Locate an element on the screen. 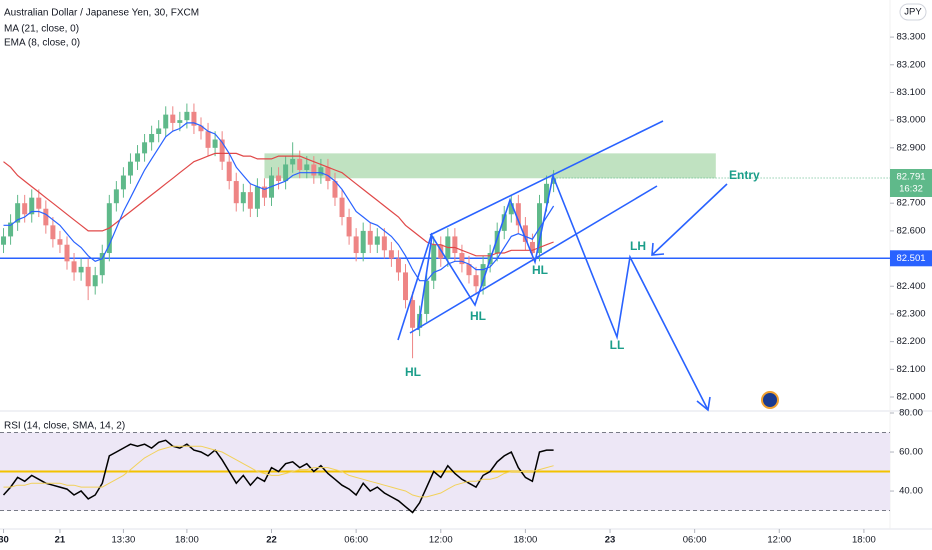 The height and width of the screenshot is (550, 932). y-tick-label: 60.00 is located at coordinates (911, 452).